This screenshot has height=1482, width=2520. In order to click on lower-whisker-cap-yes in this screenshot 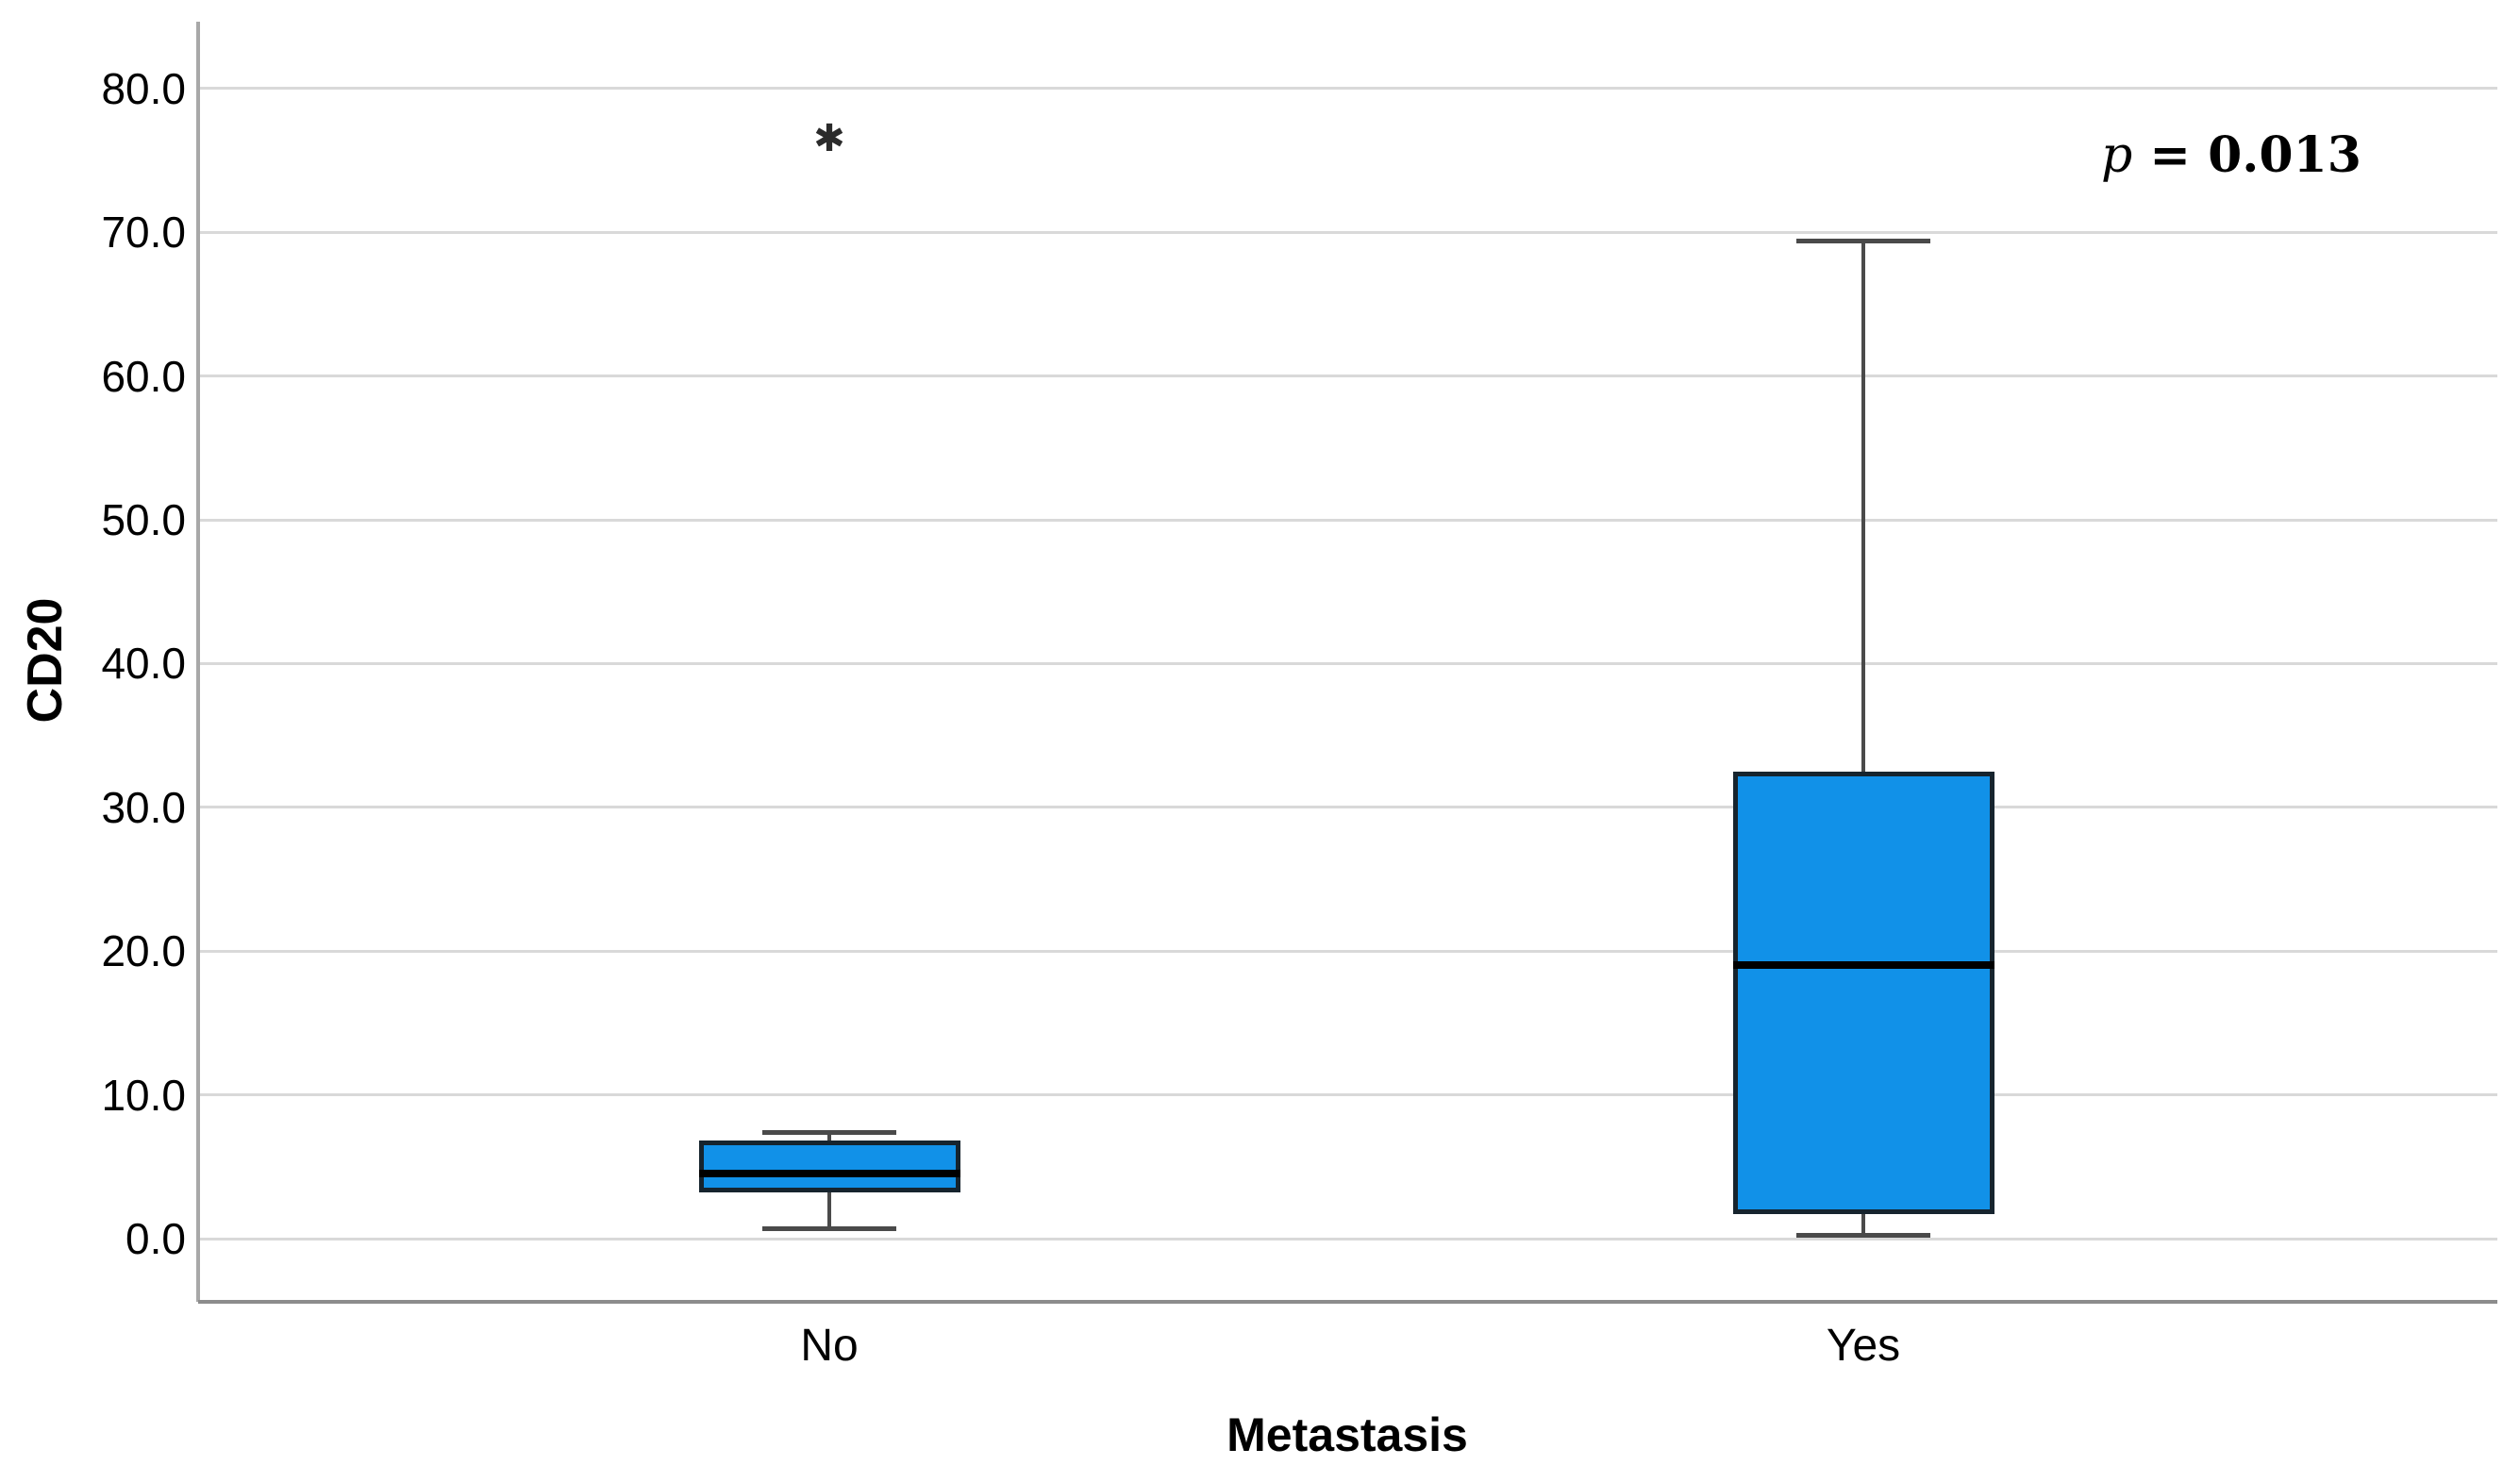, I will do `click(1863, 1236)`.